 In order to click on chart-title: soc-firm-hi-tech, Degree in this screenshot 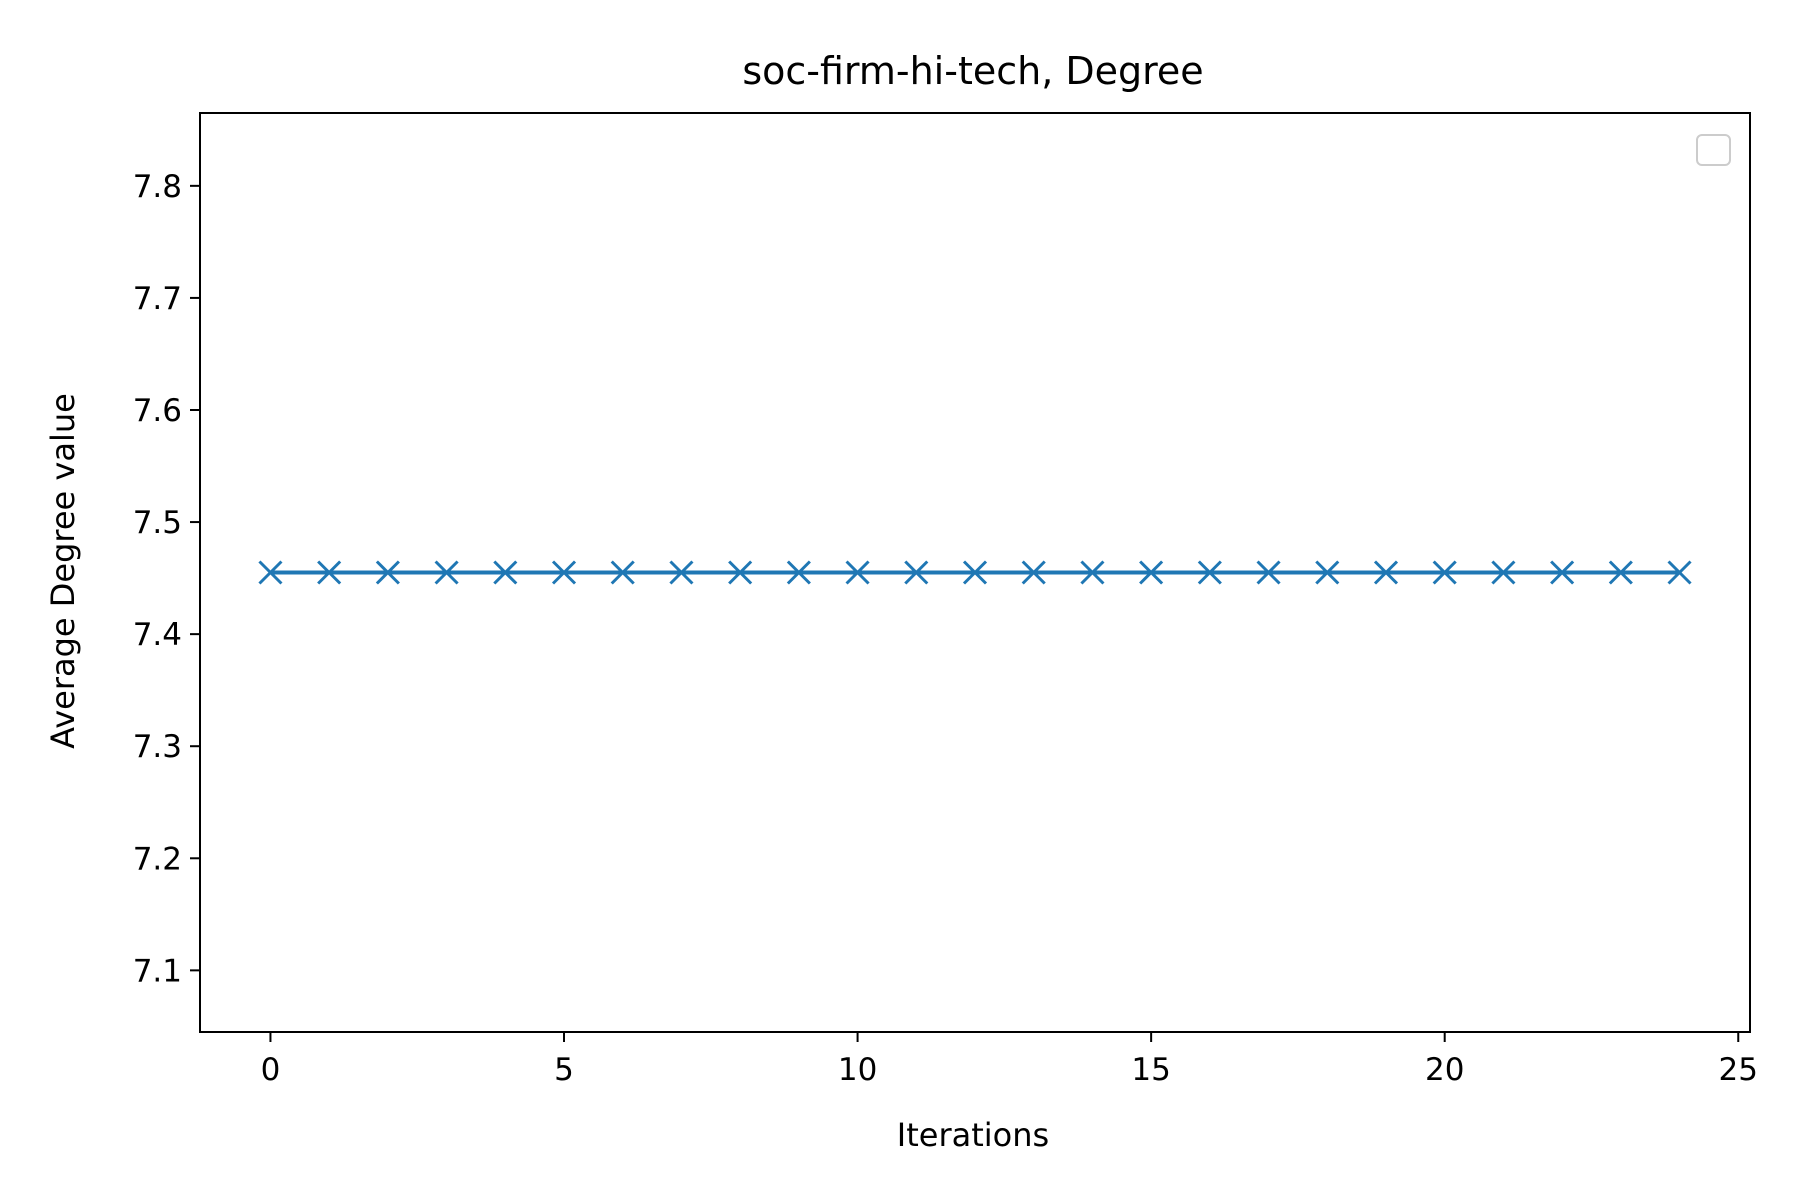, I will do `click(972, 71)`.